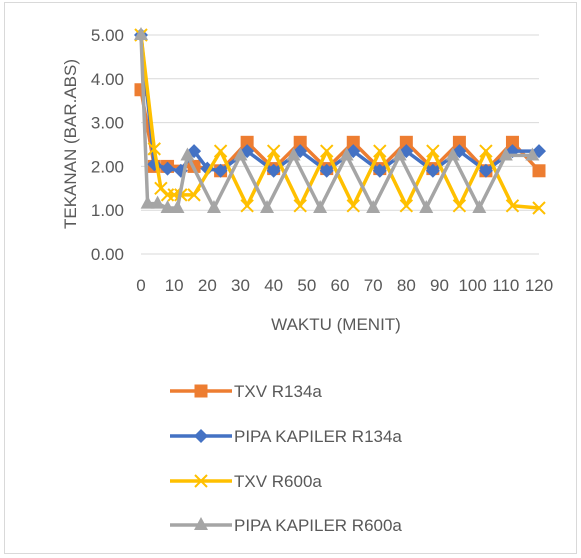  I want to click on y-tick-label: 4.00, so click(107, 79).